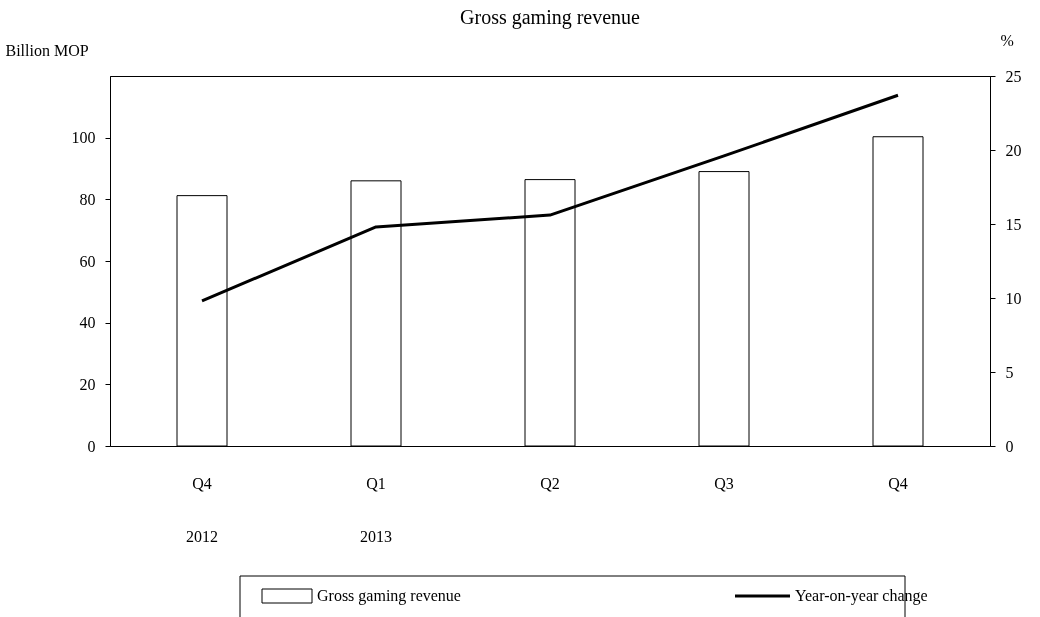 The width and height of the screenshot is (1040, 617). Describe the element at coordinates (83, 138) in the screenshot. I see `y-tick-label: 100` at that location.